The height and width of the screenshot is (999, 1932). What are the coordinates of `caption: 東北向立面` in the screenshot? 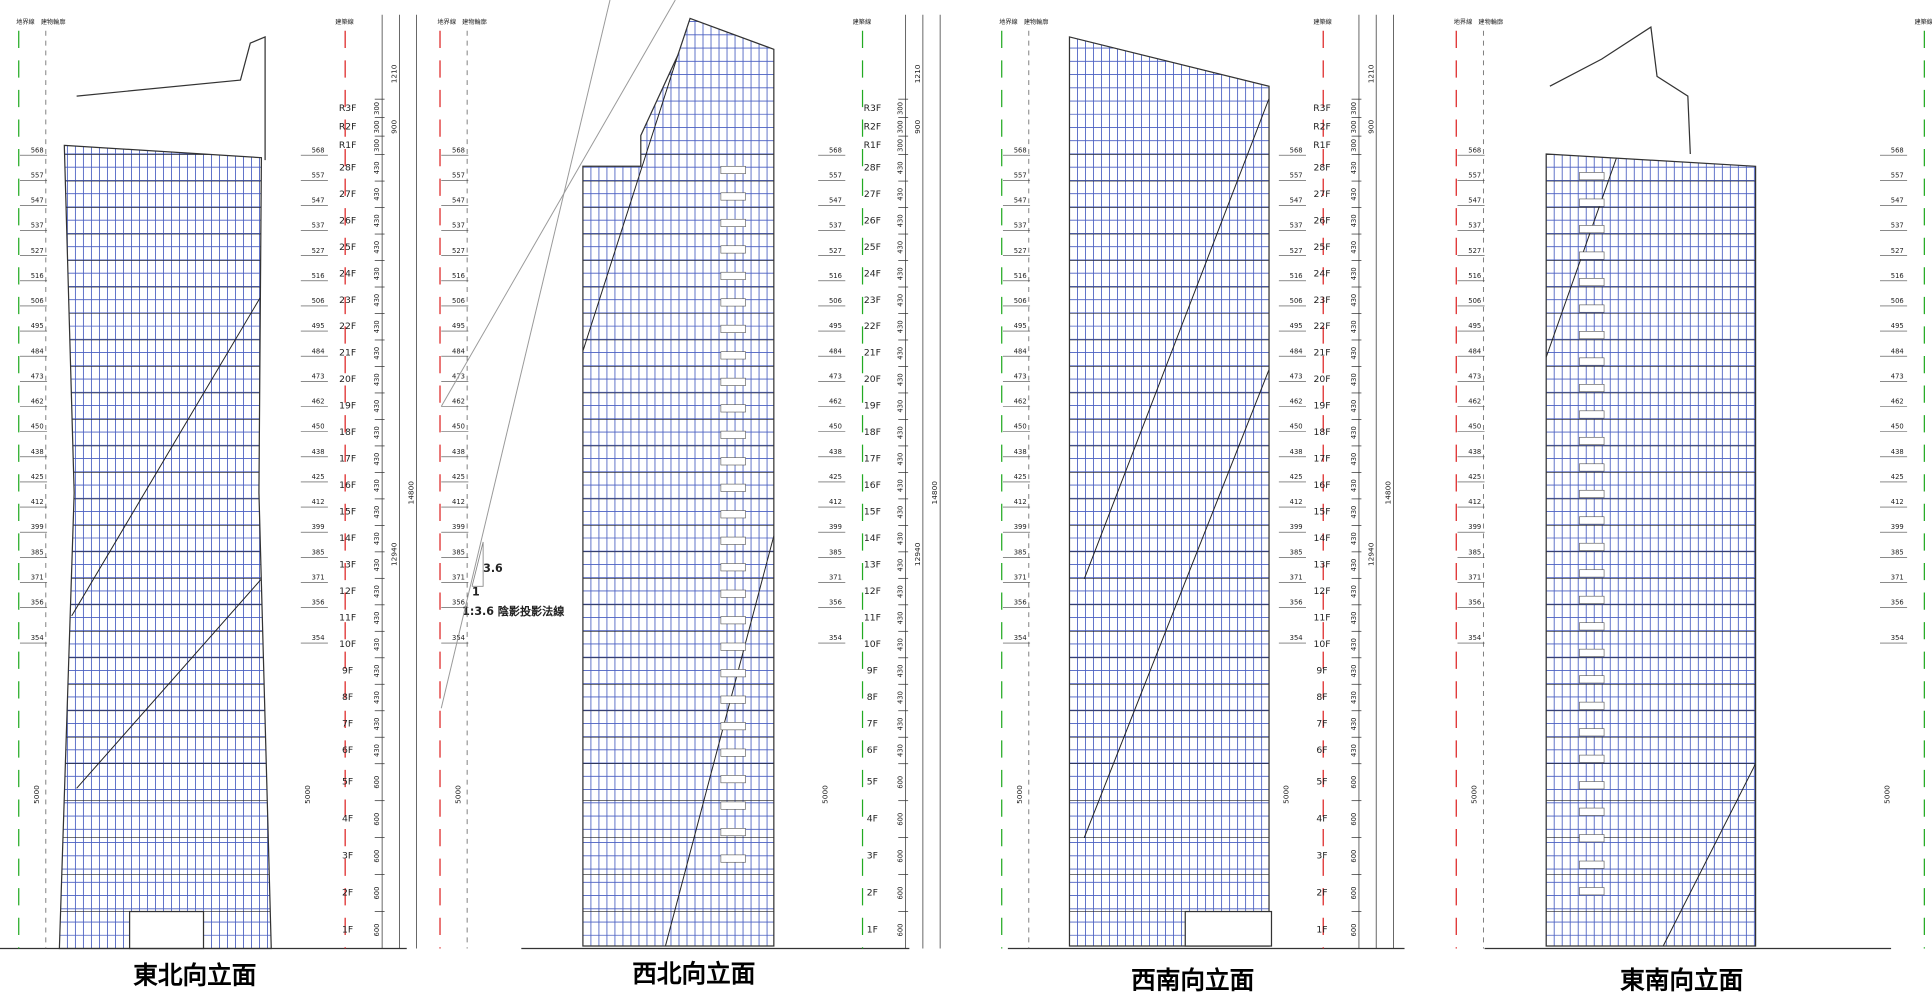 It's located at (194, 974).